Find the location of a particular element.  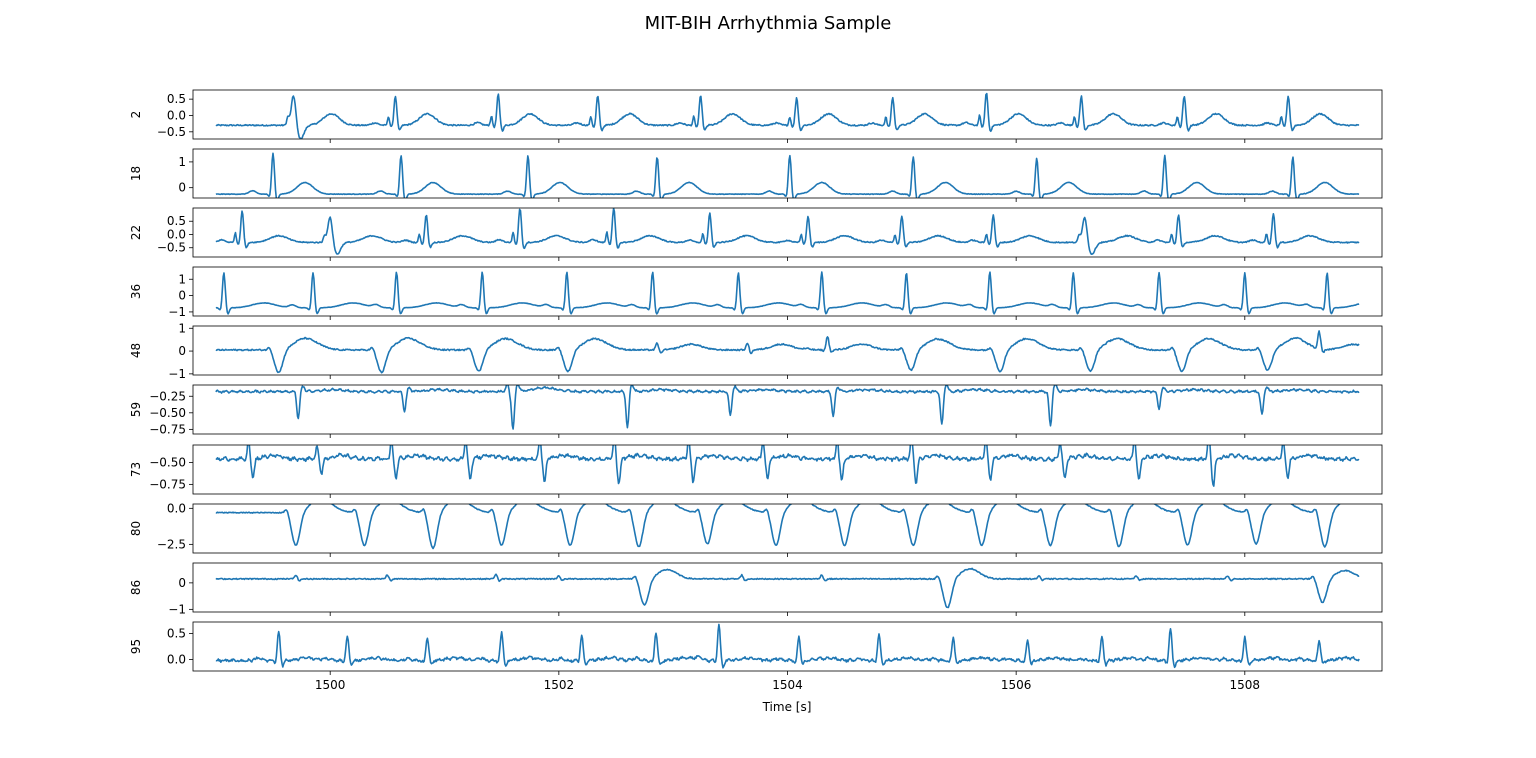

x-tick-label: 1504 is located at coordinates (787, 685).